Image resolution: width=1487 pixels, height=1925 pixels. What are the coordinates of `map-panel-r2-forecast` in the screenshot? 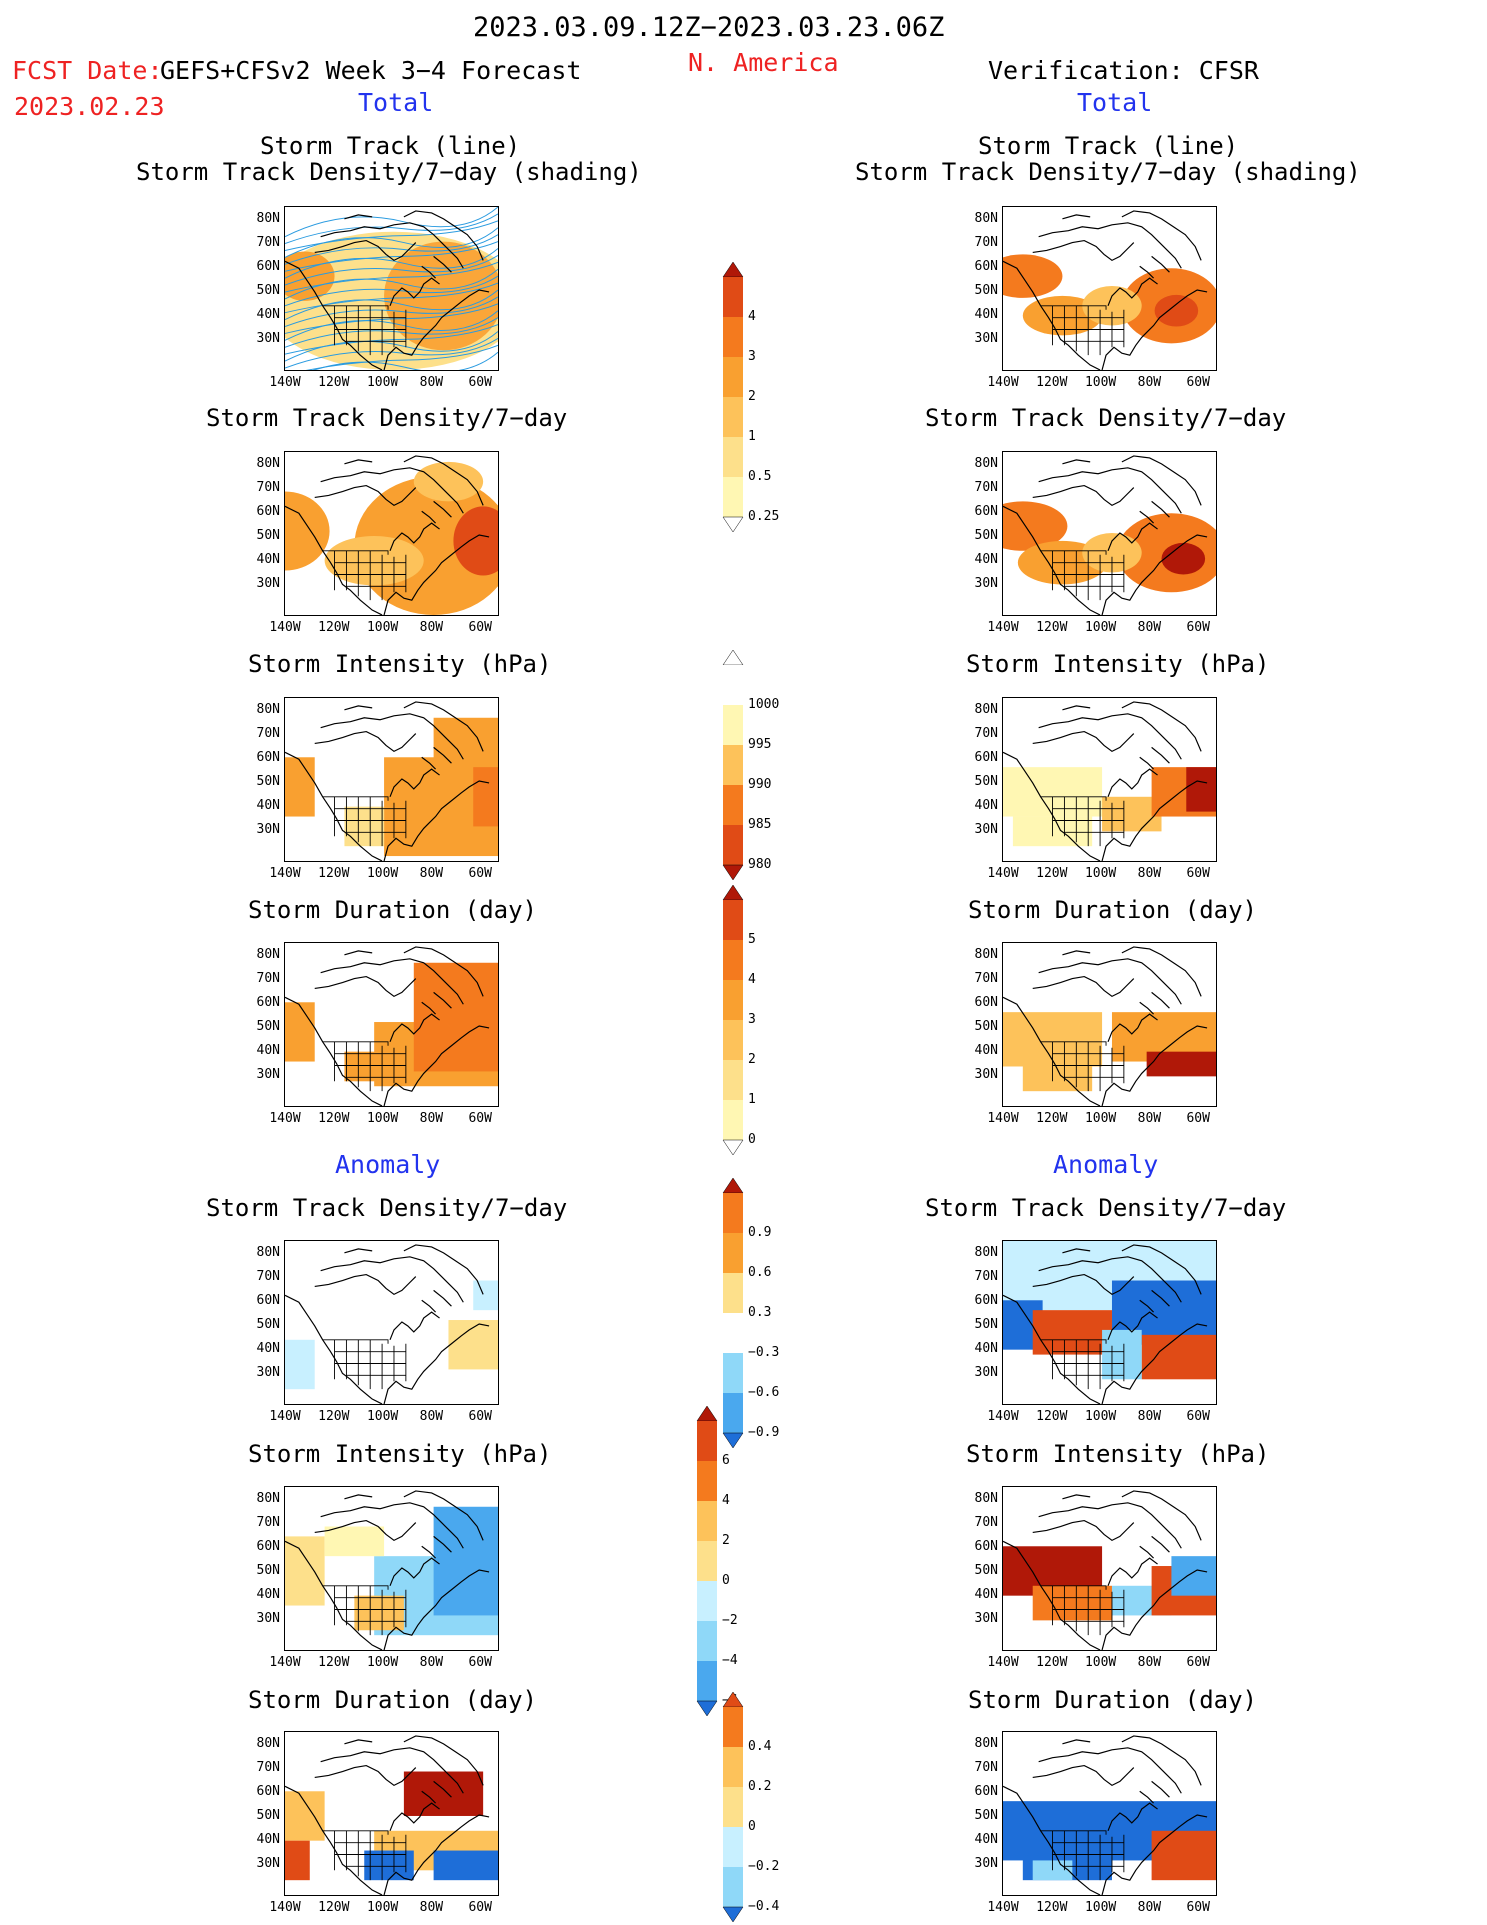 It's located at (391, 533).